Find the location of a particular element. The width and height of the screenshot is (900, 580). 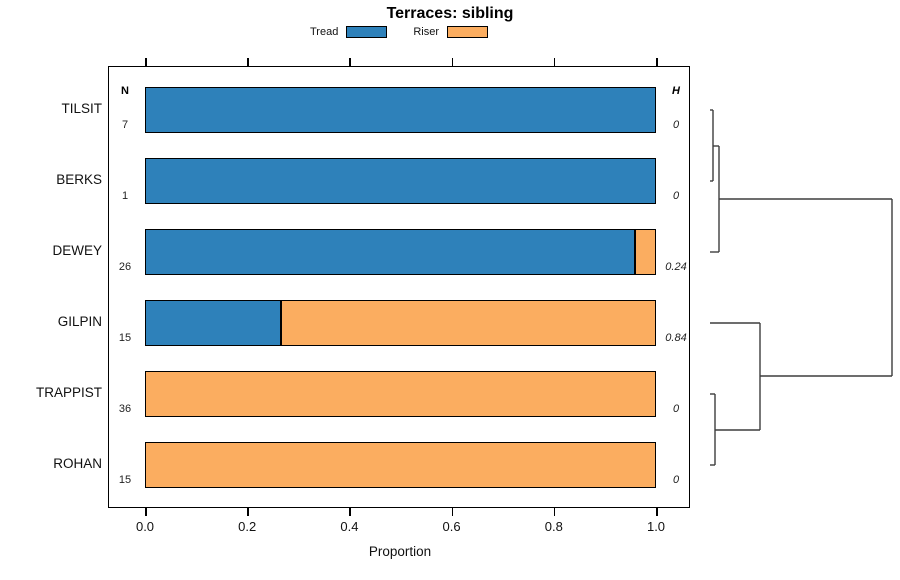

bar-berks is located at coordinates (400, 181).